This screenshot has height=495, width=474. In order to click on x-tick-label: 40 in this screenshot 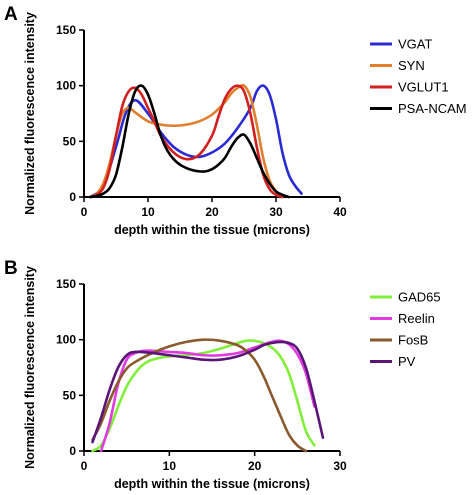, I will do `click(340, 212)`.